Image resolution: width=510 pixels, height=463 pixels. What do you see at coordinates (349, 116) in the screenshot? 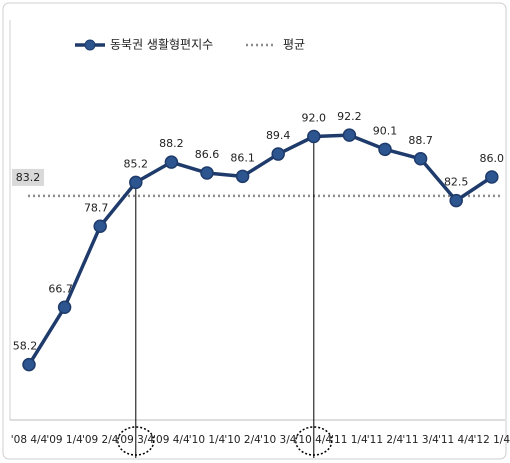
I see `data-label: 92.2` at bounding box center [349, 116].